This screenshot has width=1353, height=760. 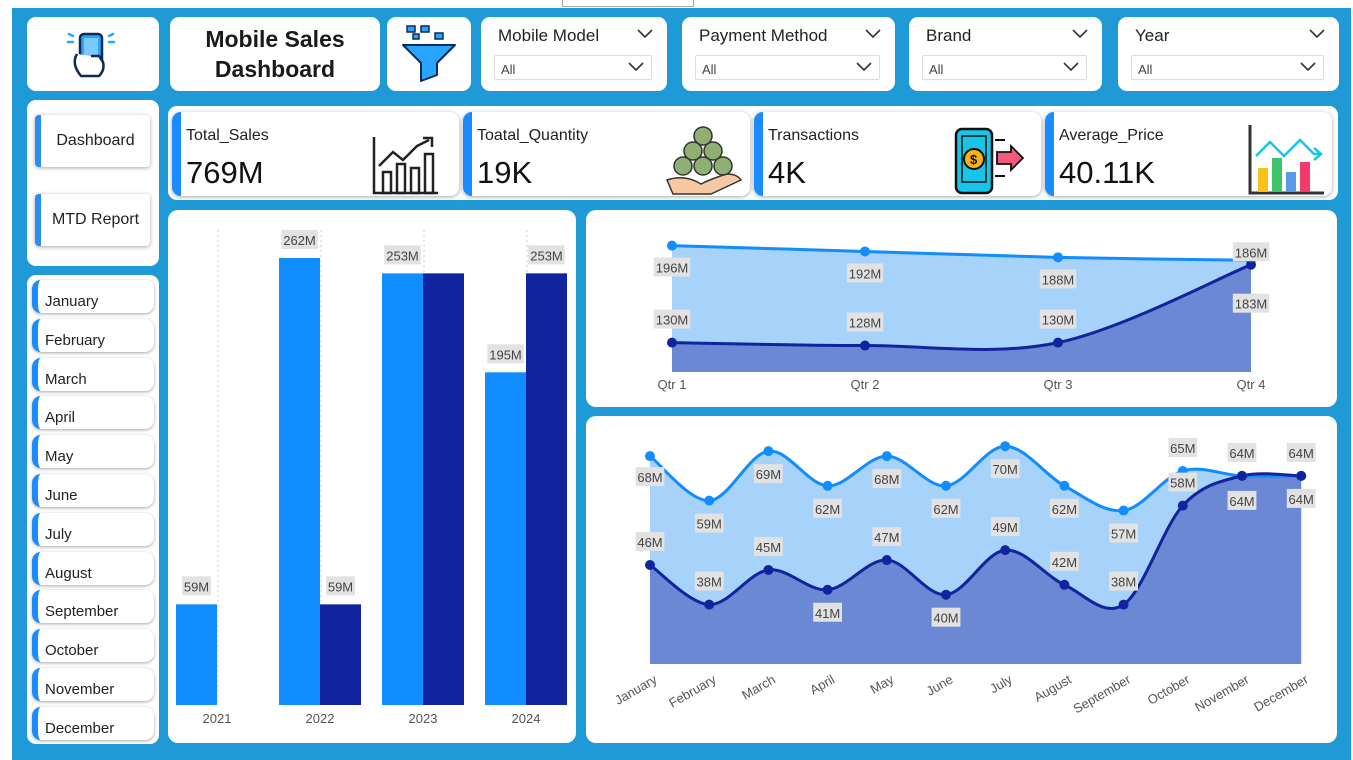 I want to click on title-line-2: Dashboard, so click(x=275, y=69).